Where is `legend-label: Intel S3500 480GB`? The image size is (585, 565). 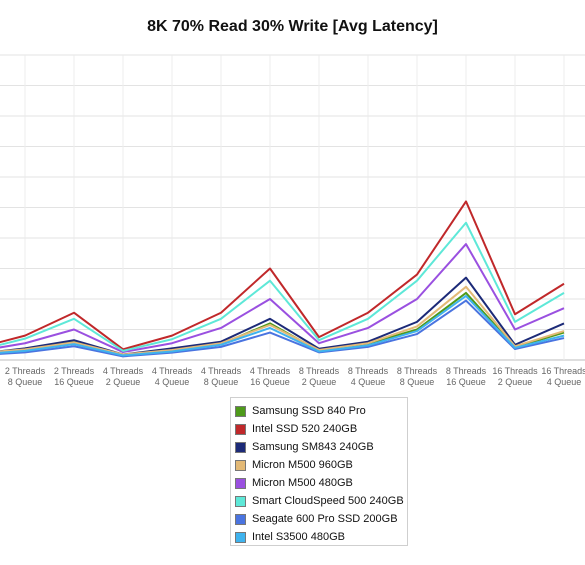 legend-label: Intel S3500 480GB is located at coordinates (298, 537).